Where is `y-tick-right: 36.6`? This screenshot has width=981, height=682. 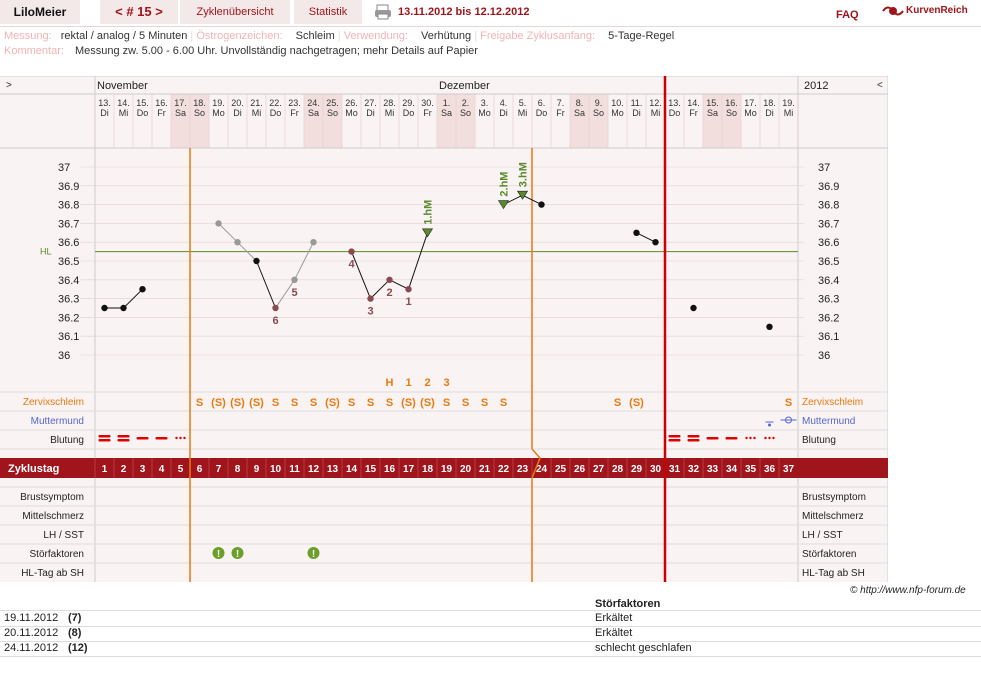
y-tick-right: 36.6 is located at coordinates (828, 243).